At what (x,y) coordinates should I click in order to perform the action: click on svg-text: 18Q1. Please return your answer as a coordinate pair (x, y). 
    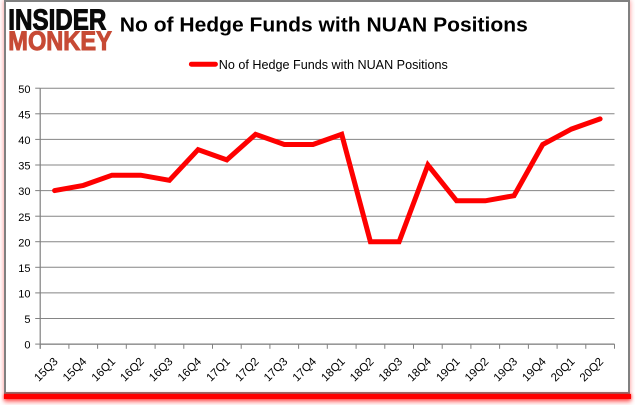
    Looking at the image, I should click on (333, 370).